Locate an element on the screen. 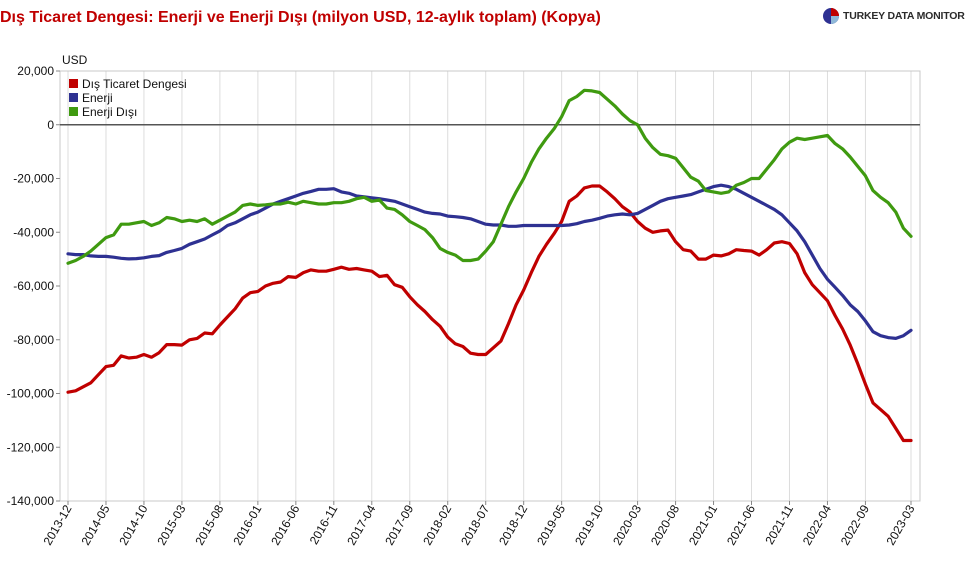 The image size is (970, 570). y-tick-label: -100,000 is located at coordinates (31, 394).